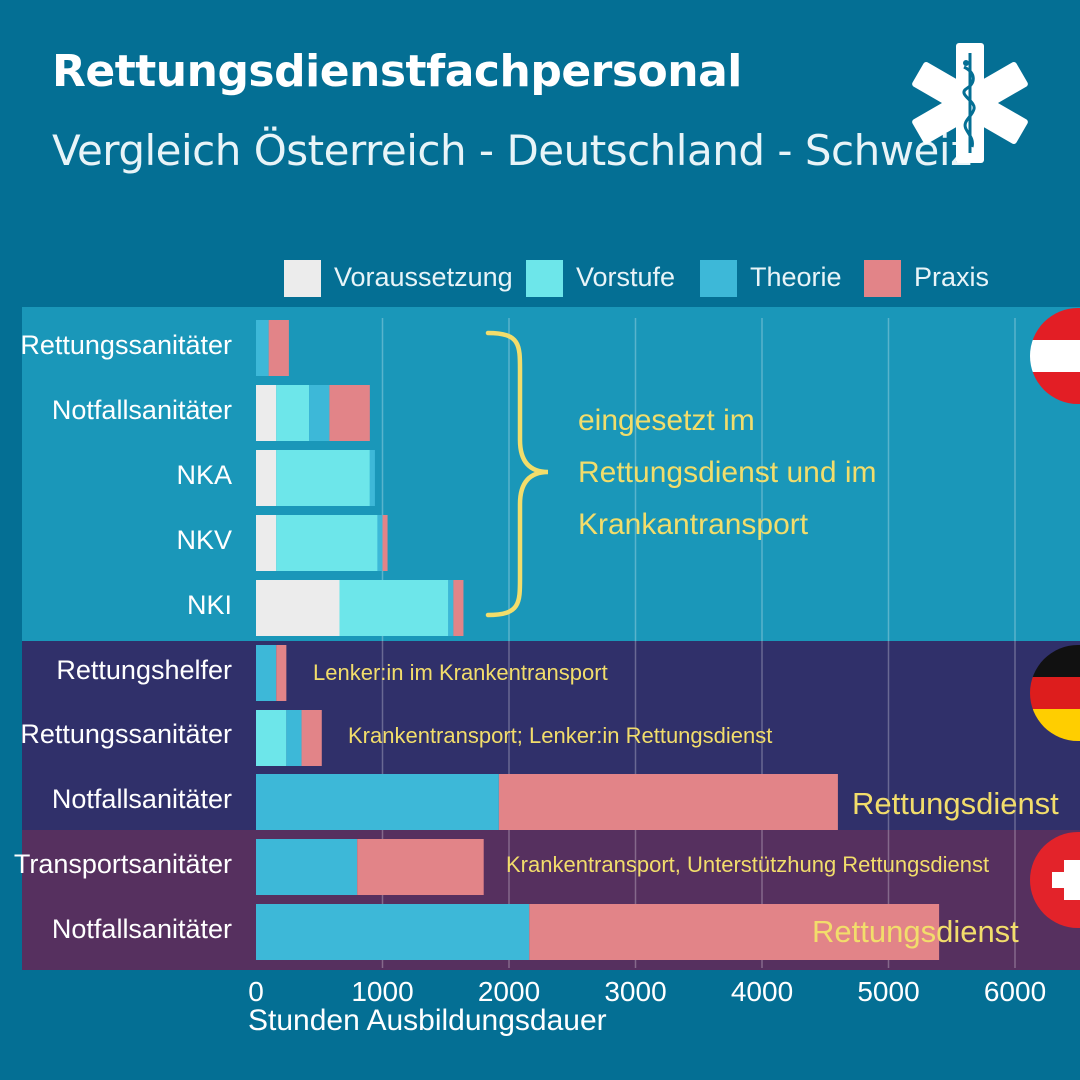 The width and height of the screenshot is (1080, 1080). I want to click on y-label: NKV, so click(204, 540).